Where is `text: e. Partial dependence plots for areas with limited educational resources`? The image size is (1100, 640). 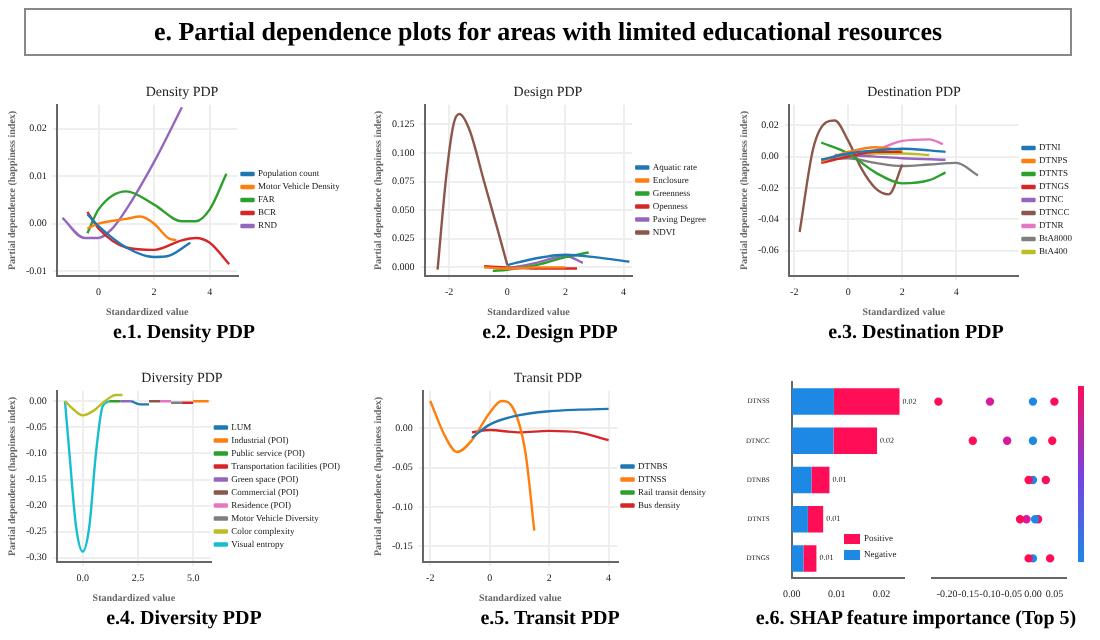 text: e. Partial dependence plots for areas with limited educational resources is located at coordinates (548, 32).